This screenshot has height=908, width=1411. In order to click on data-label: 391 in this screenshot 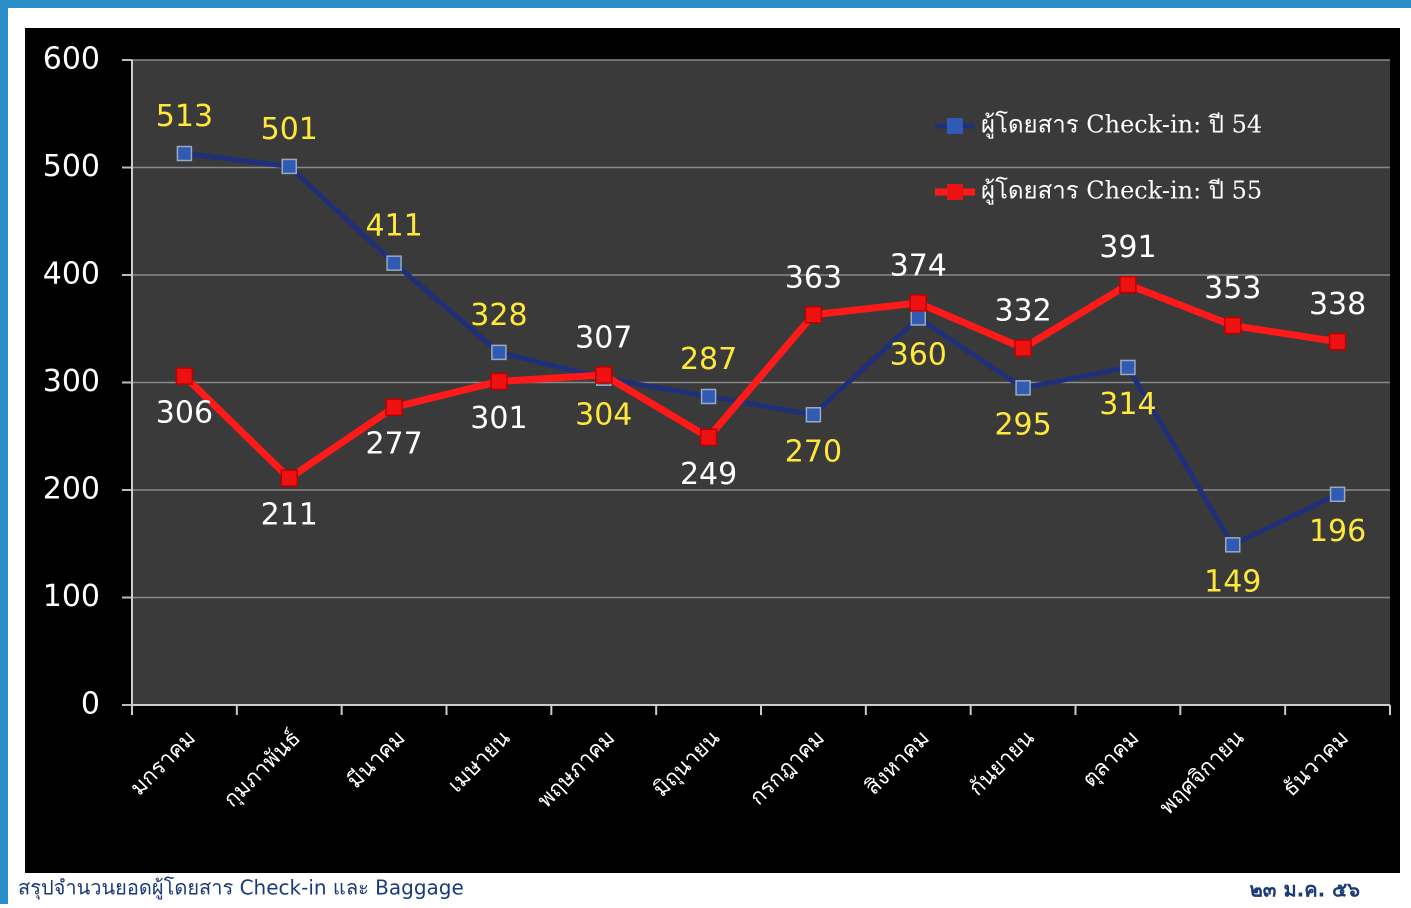, I will do `click(1127, 247)`.